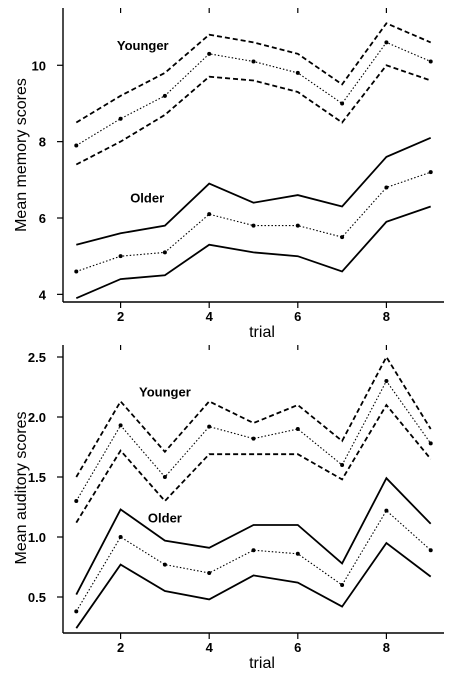  Describe the element at coordinates (165, 518) in the screenshot. I see `auditory-older-label: Older` at that location.